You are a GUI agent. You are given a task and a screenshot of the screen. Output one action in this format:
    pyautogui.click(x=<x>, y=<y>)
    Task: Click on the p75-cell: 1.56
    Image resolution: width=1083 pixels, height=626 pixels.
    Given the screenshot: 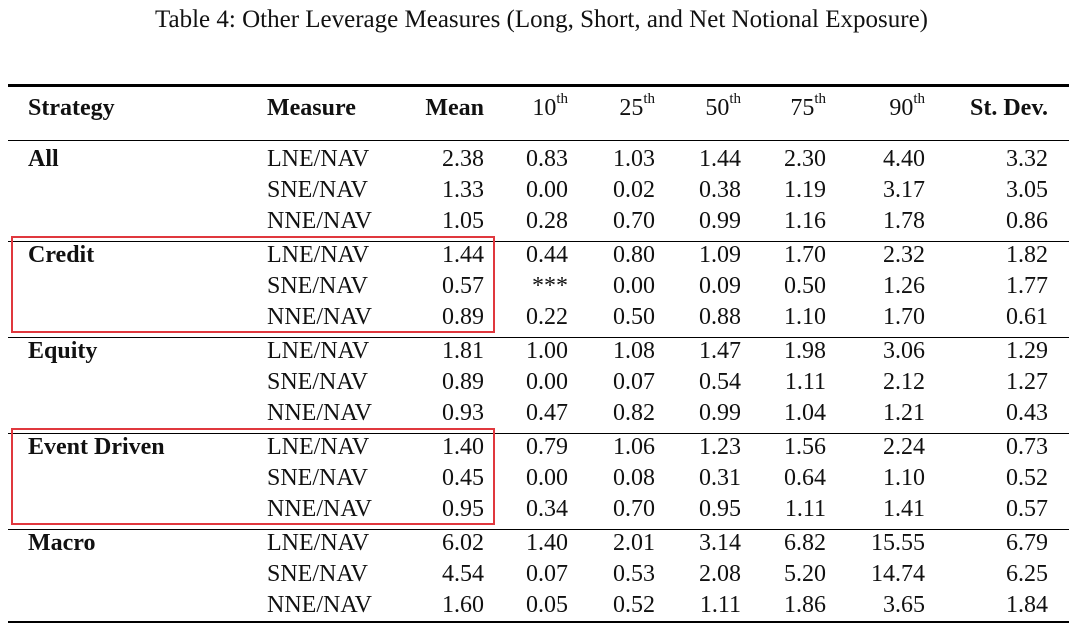 What is the action you would take?
    pyautogui.click(x=805, y=447)
    